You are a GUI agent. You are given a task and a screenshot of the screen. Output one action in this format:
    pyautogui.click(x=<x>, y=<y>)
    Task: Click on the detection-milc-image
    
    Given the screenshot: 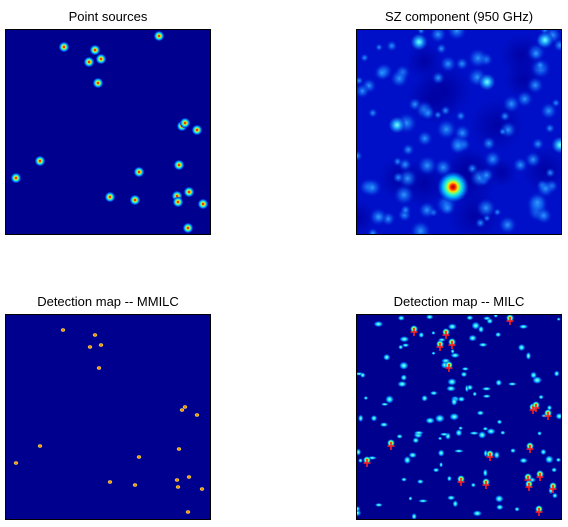 What is the action you would take?
    pyautogui.click(x=459, y=417)
    